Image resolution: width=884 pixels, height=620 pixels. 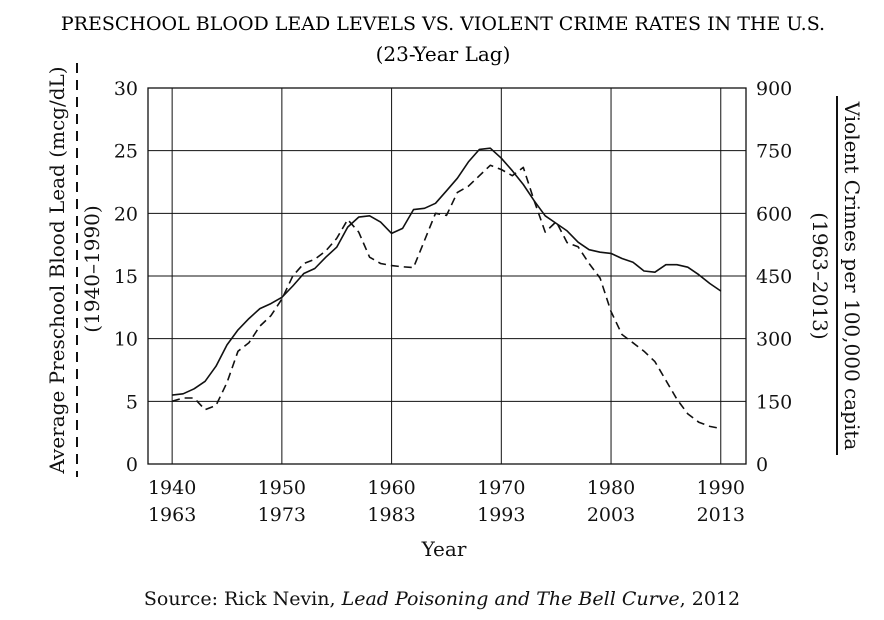 I want to click on left-tick-label: 20, so click(x=126, y=214).